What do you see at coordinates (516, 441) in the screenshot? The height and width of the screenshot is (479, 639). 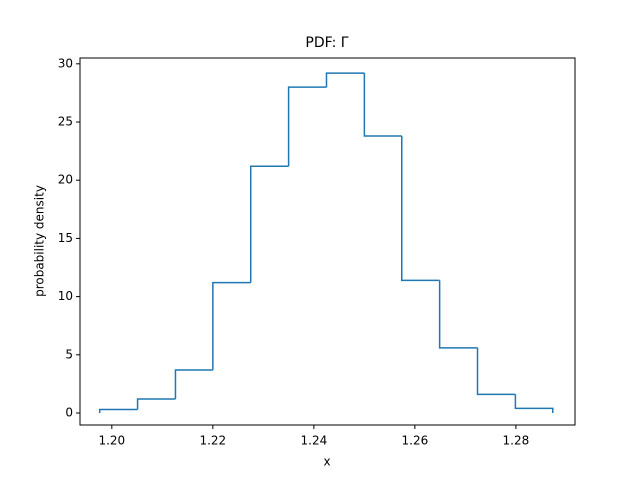 I see `x-tick-label: 1.28` at bounding box center [516, 441].